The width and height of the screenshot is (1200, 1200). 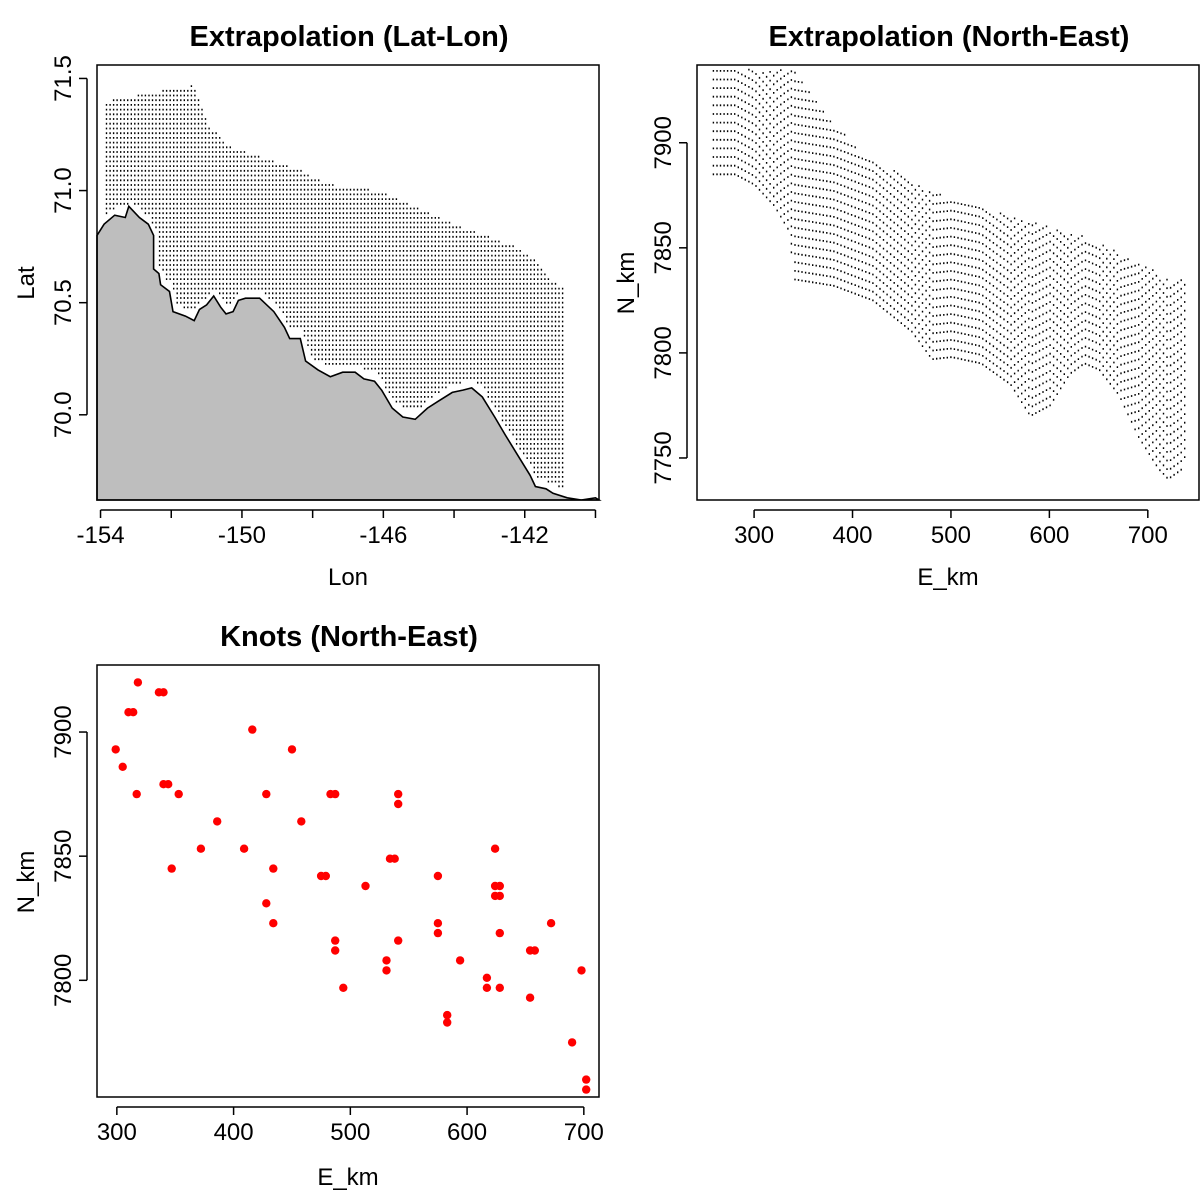 I want to click on extrapolation-ne-dots-layer, so click(x=949, y=273).